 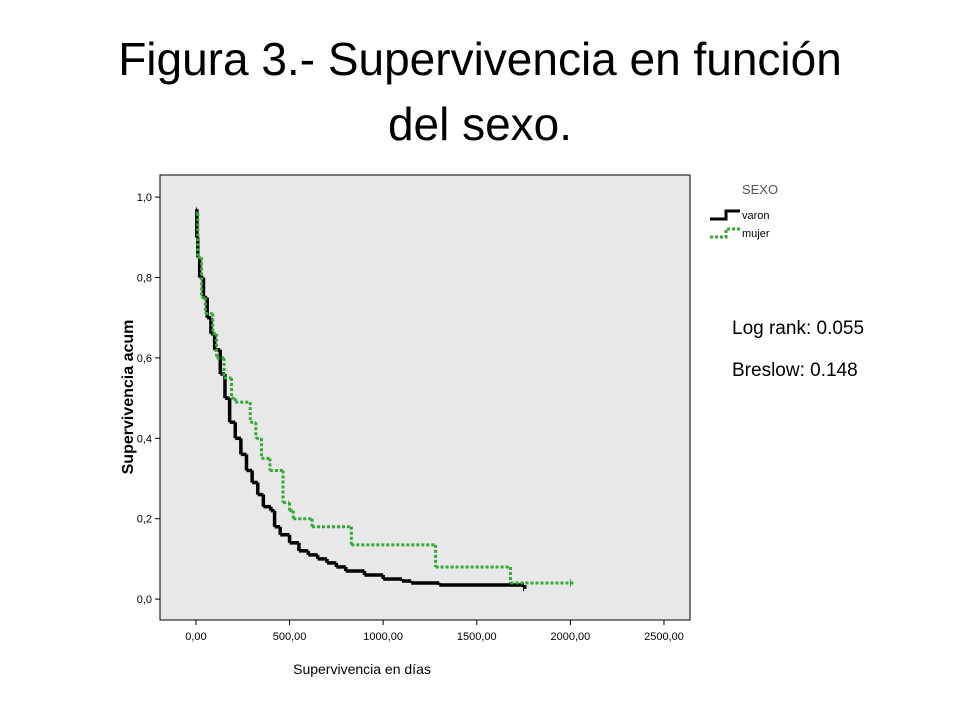 What do you see at coordinates (570, 637) in the screenshot?
I see `x-tick-label: 2000,00` at bounding box center [570, 637].